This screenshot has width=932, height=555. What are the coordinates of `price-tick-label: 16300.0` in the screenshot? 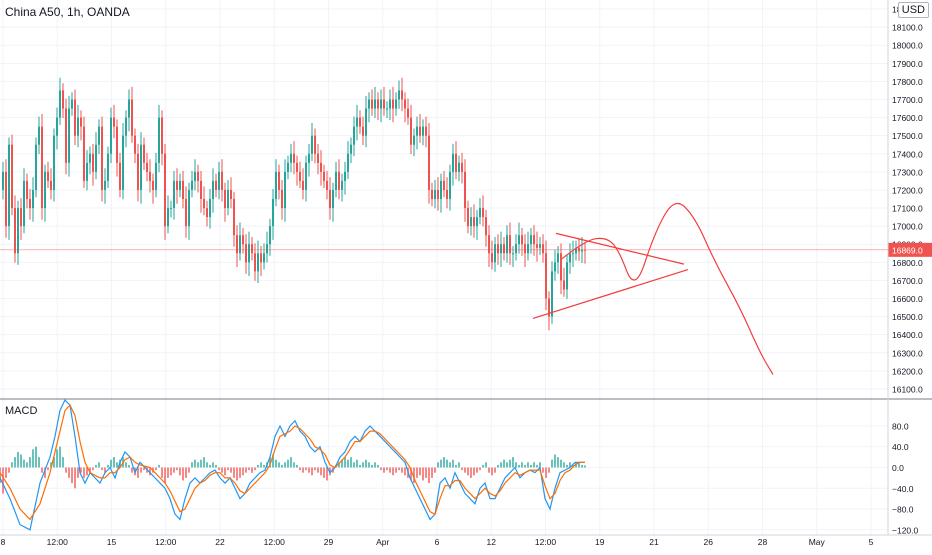 It's located at (907, 353).